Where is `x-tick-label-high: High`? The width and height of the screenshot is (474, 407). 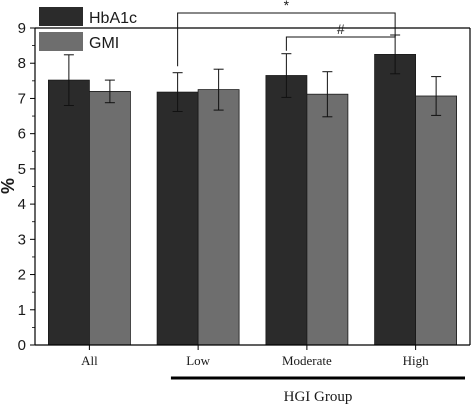
x-tick-label-high: High is located at coordinates (416, 360).